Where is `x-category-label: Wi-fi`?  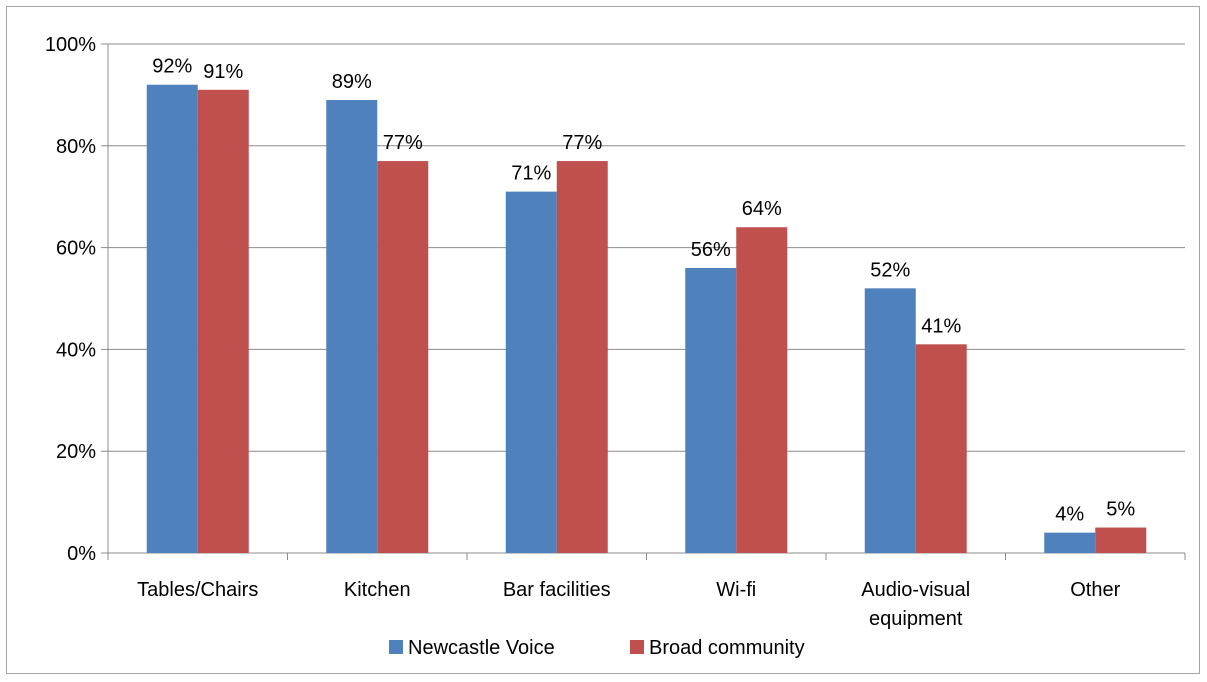
x-category-label: Wi-fi is located at coordinates (736, 590).